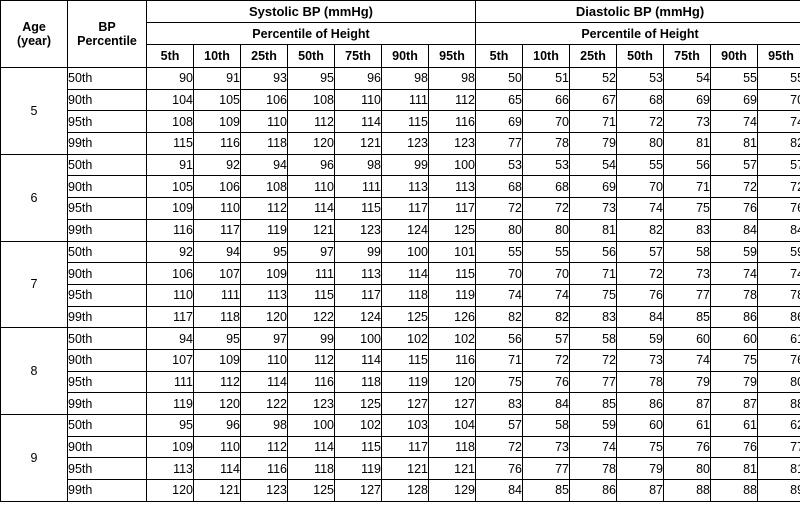 Image resolution: width=800 pixels, height=509 pixels. I want to click on diastolic-value-cell: 88, so click(687, 490).